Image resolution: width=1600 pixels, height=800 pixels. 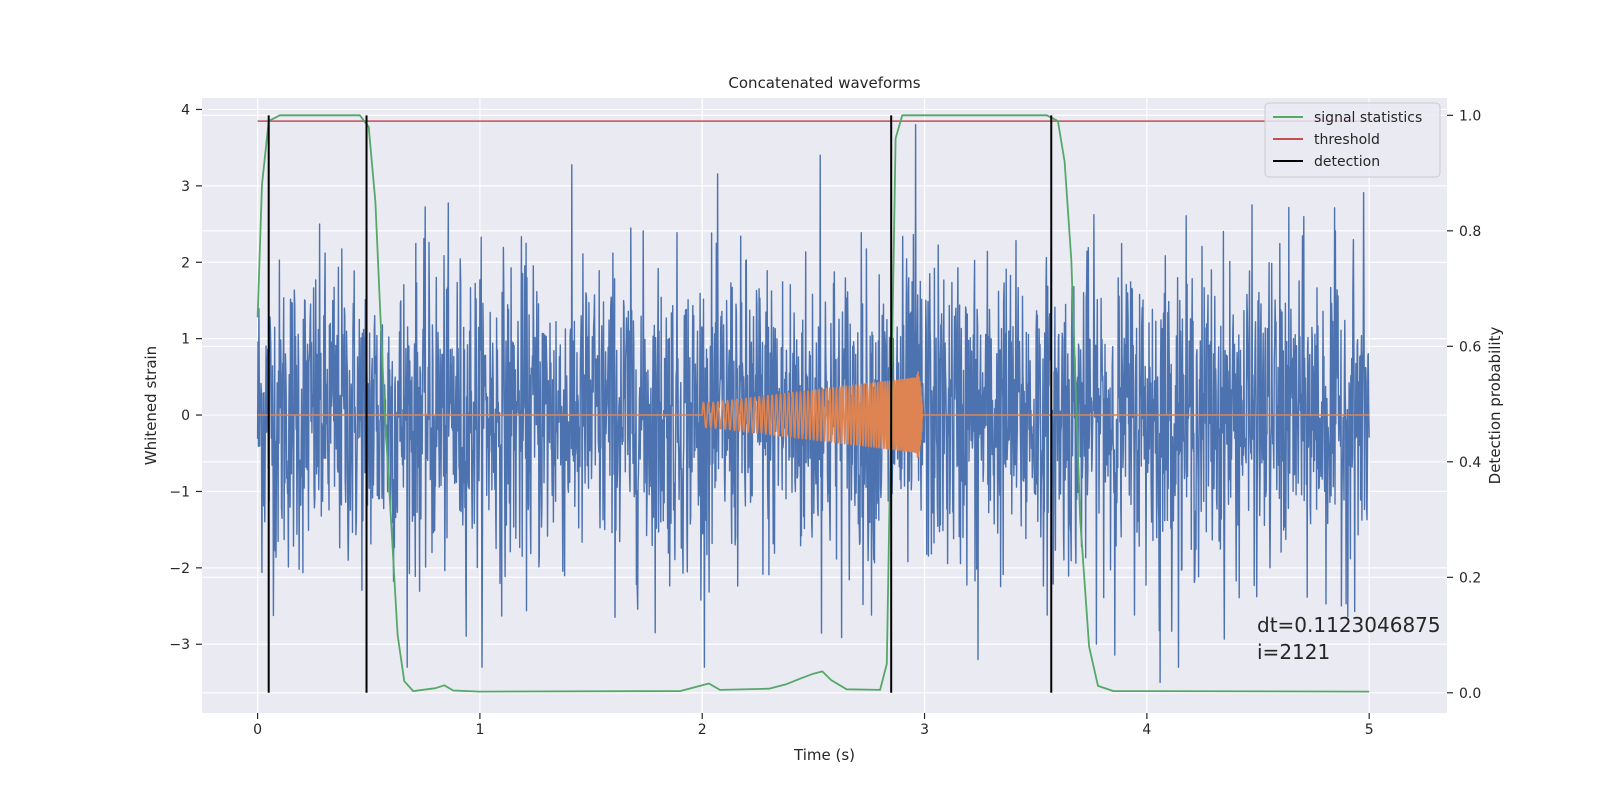 I want to click on x-tick-label: 3, so click(x=924, y=730).